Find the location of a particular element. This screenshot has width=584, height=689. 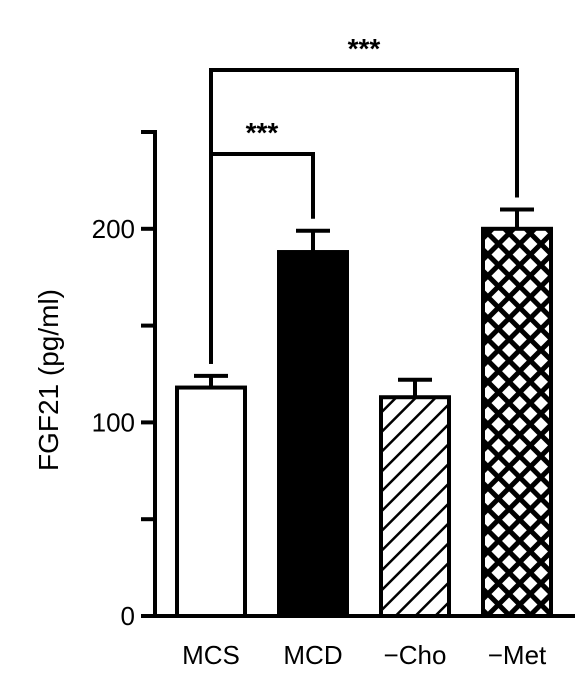

x-tick-label: MCS is located at coordinates (211, 655).